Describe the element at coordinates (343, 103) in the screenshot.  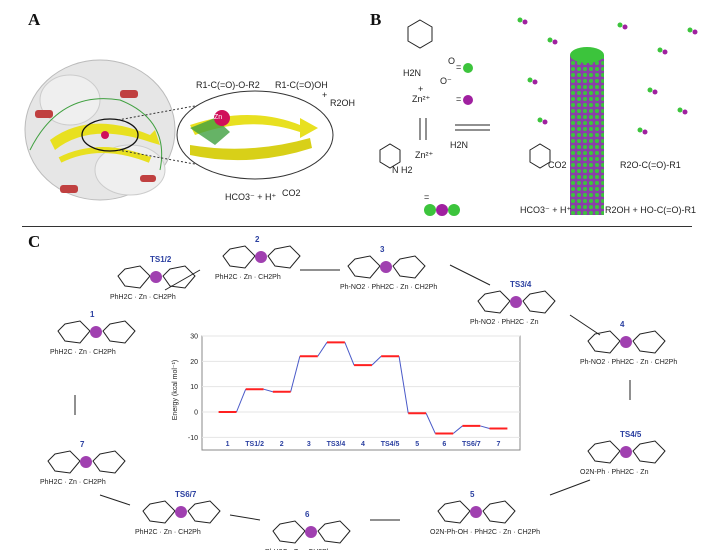
I see `alcohol-product: R2OH` at that location.